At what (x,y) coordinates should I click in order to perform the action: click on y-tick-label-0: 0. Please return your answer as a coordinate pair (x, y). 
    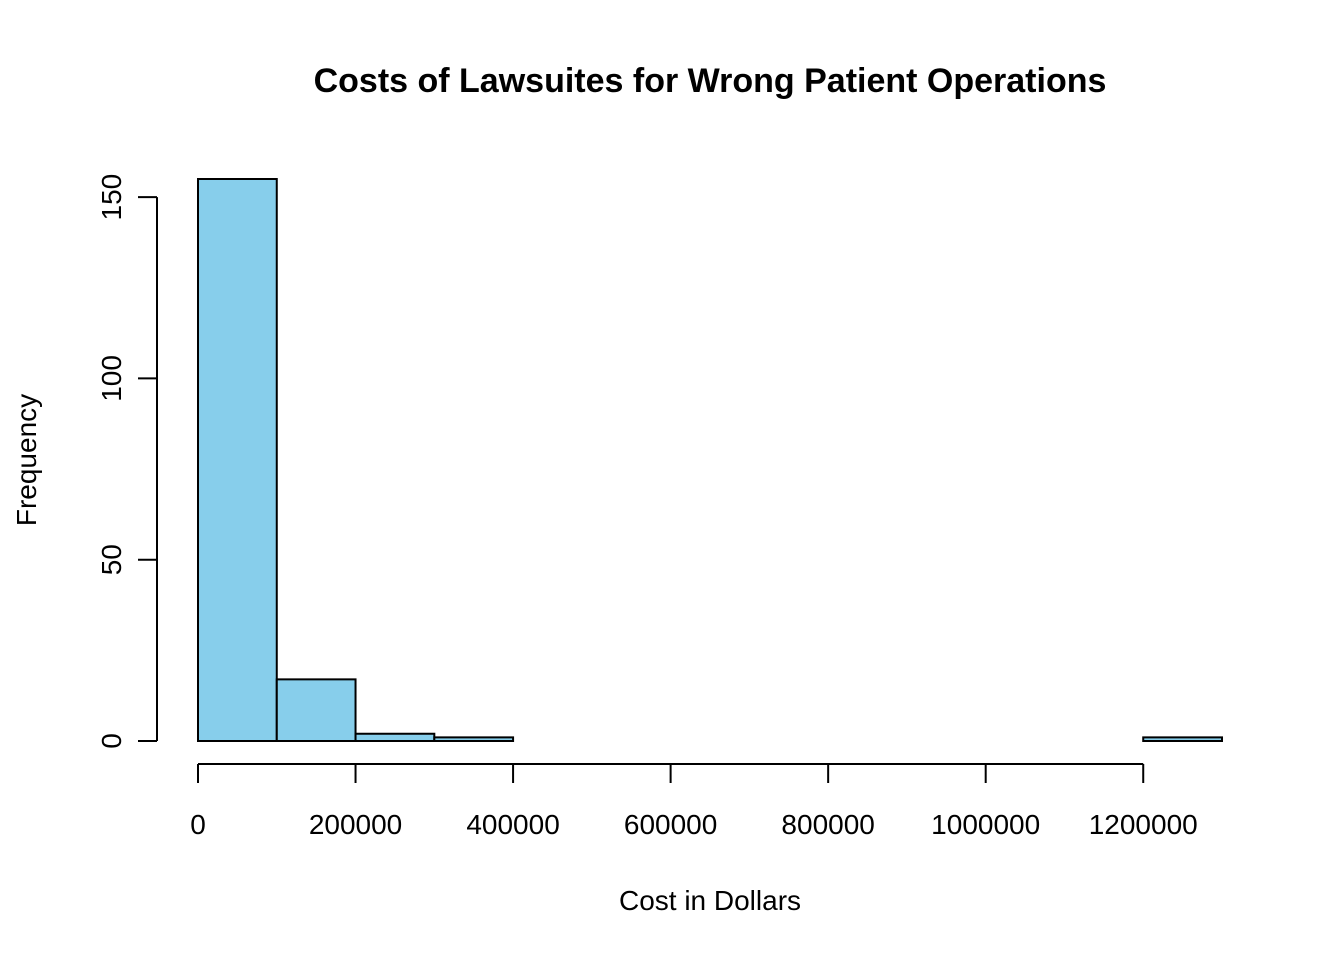
    Looking at the image, I should click on (111, 741).